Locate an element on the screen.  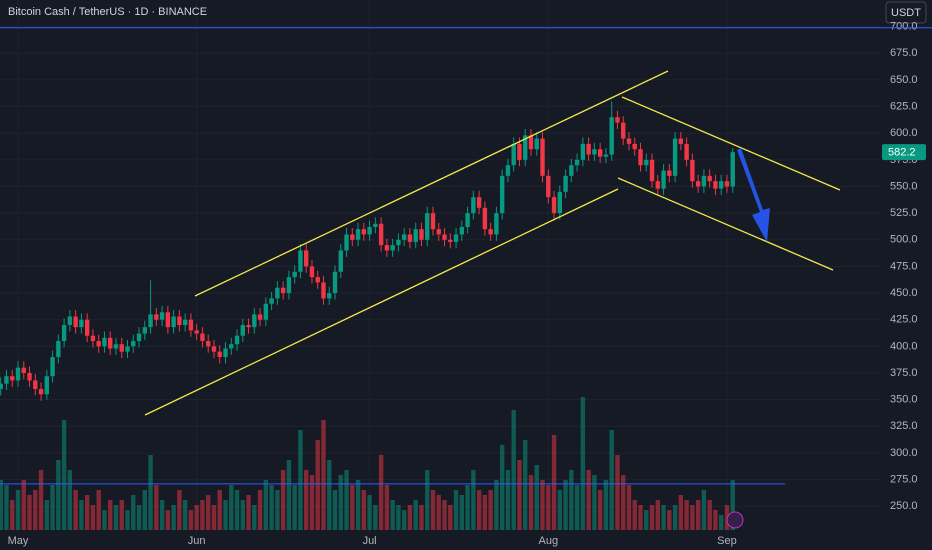
currency-button is located at coordinates (906, 12).